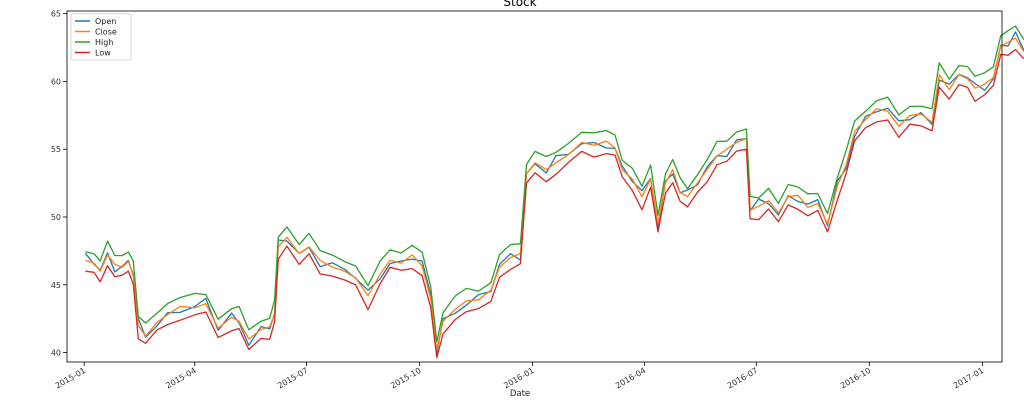 The width and height of the screenshot is (1024, 400). I want to click on chart-title: Stock, so click(519, 4).